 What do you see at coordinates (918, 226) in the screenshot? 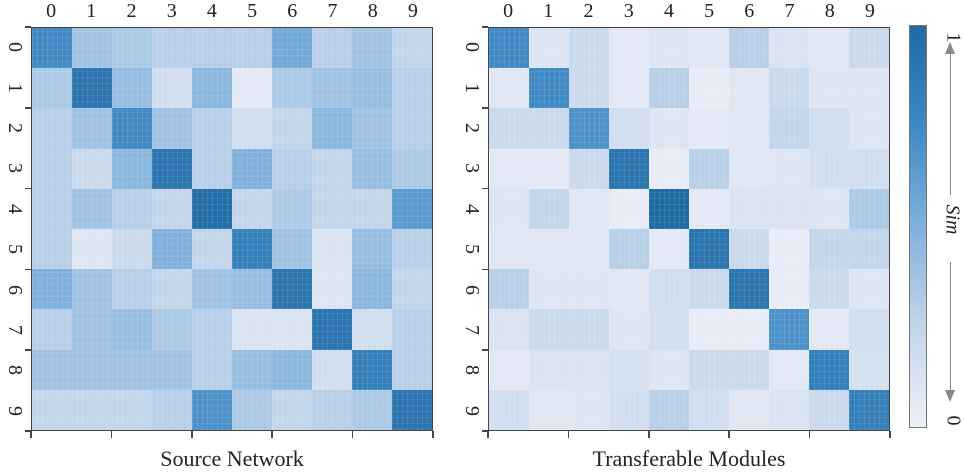
I see `colorbar` at bounding box center [918, 226].